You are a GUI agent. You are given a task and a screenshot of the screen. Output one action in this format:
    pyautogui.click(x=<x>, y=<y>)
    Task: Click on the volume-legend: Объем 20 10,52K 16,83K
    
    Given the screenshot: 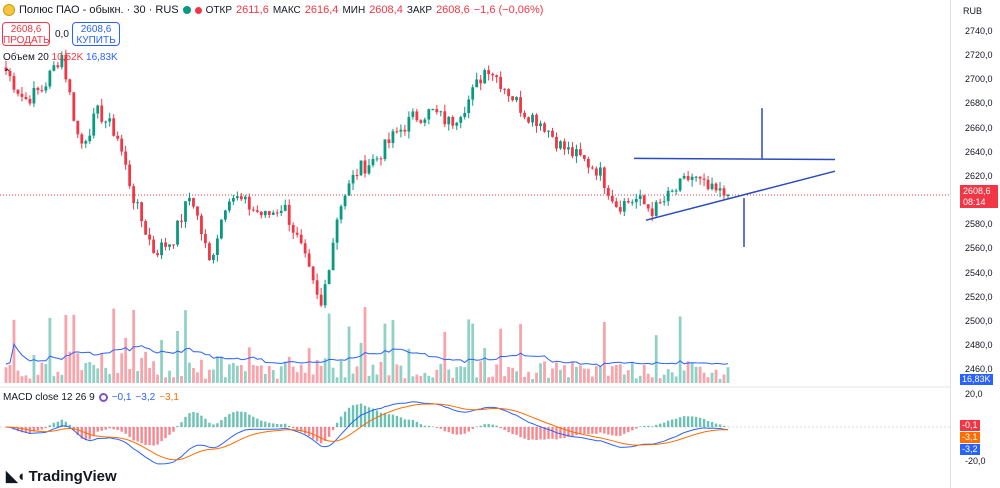 What is the action you would take?
    pyautogui.click(x=60, y=57)
    